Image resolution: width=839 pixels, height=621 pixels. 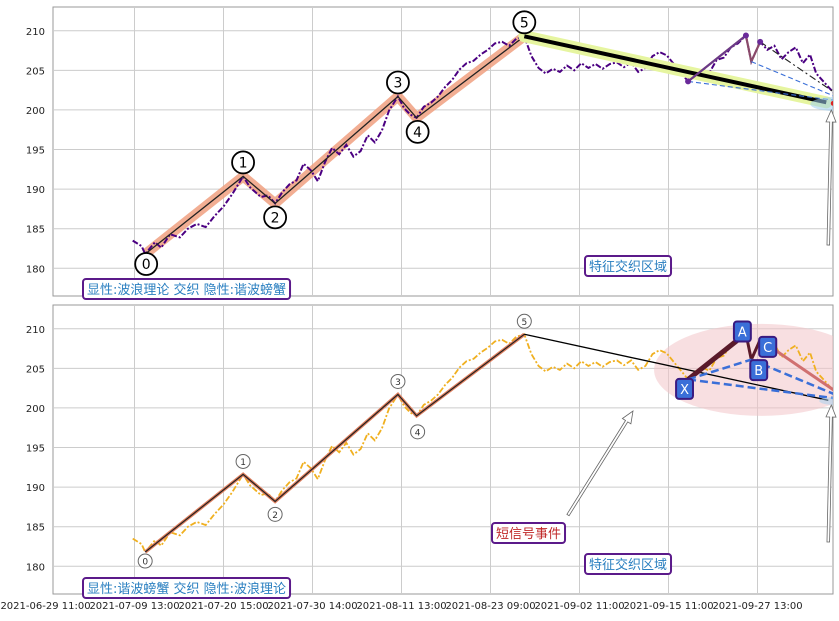 I want to click on harmonic-point-label: C, so click(x=767, y=348).